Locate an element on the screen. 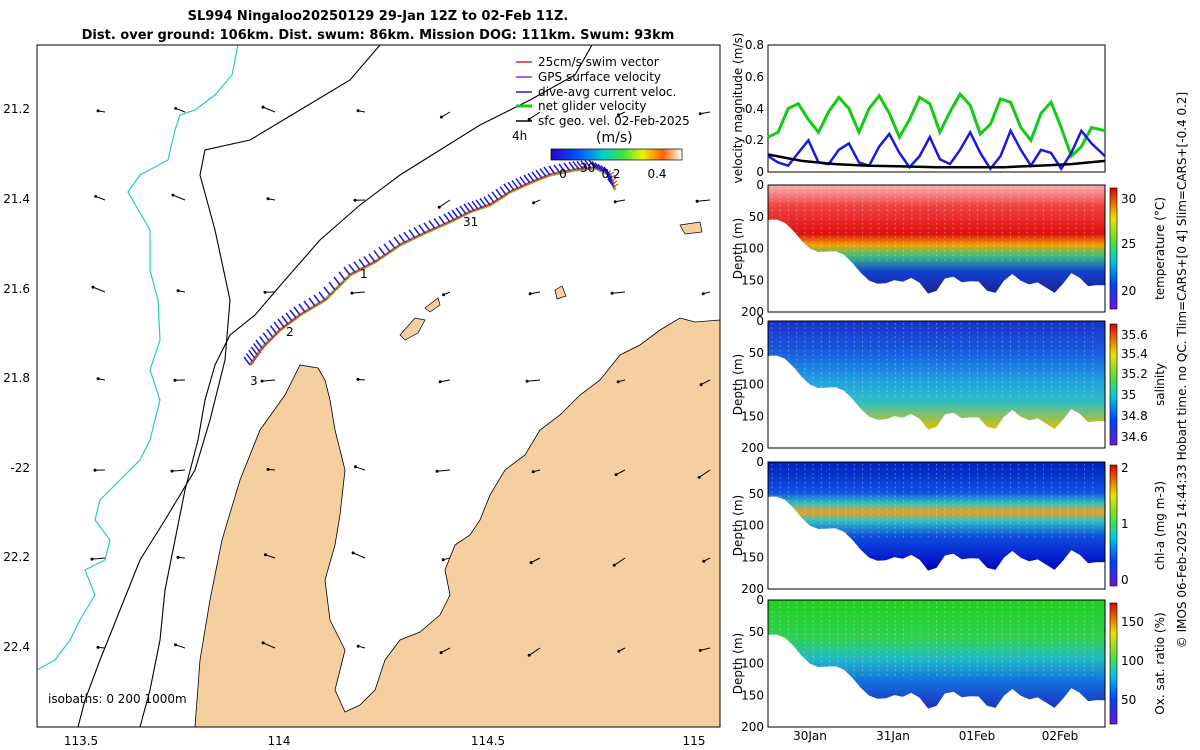 This screenshot has height=750, width=1200. day-marker: 2 is located at coordinates (290, 332).